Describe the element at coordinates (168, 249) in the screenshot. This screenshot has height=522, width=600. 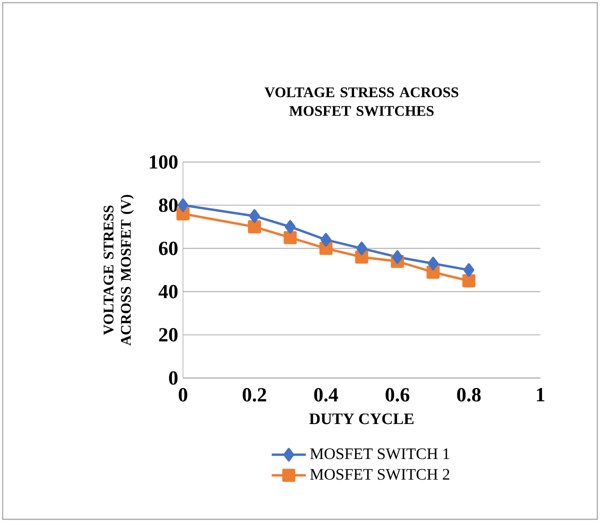
I see `y-tick-label: 60` at that location.